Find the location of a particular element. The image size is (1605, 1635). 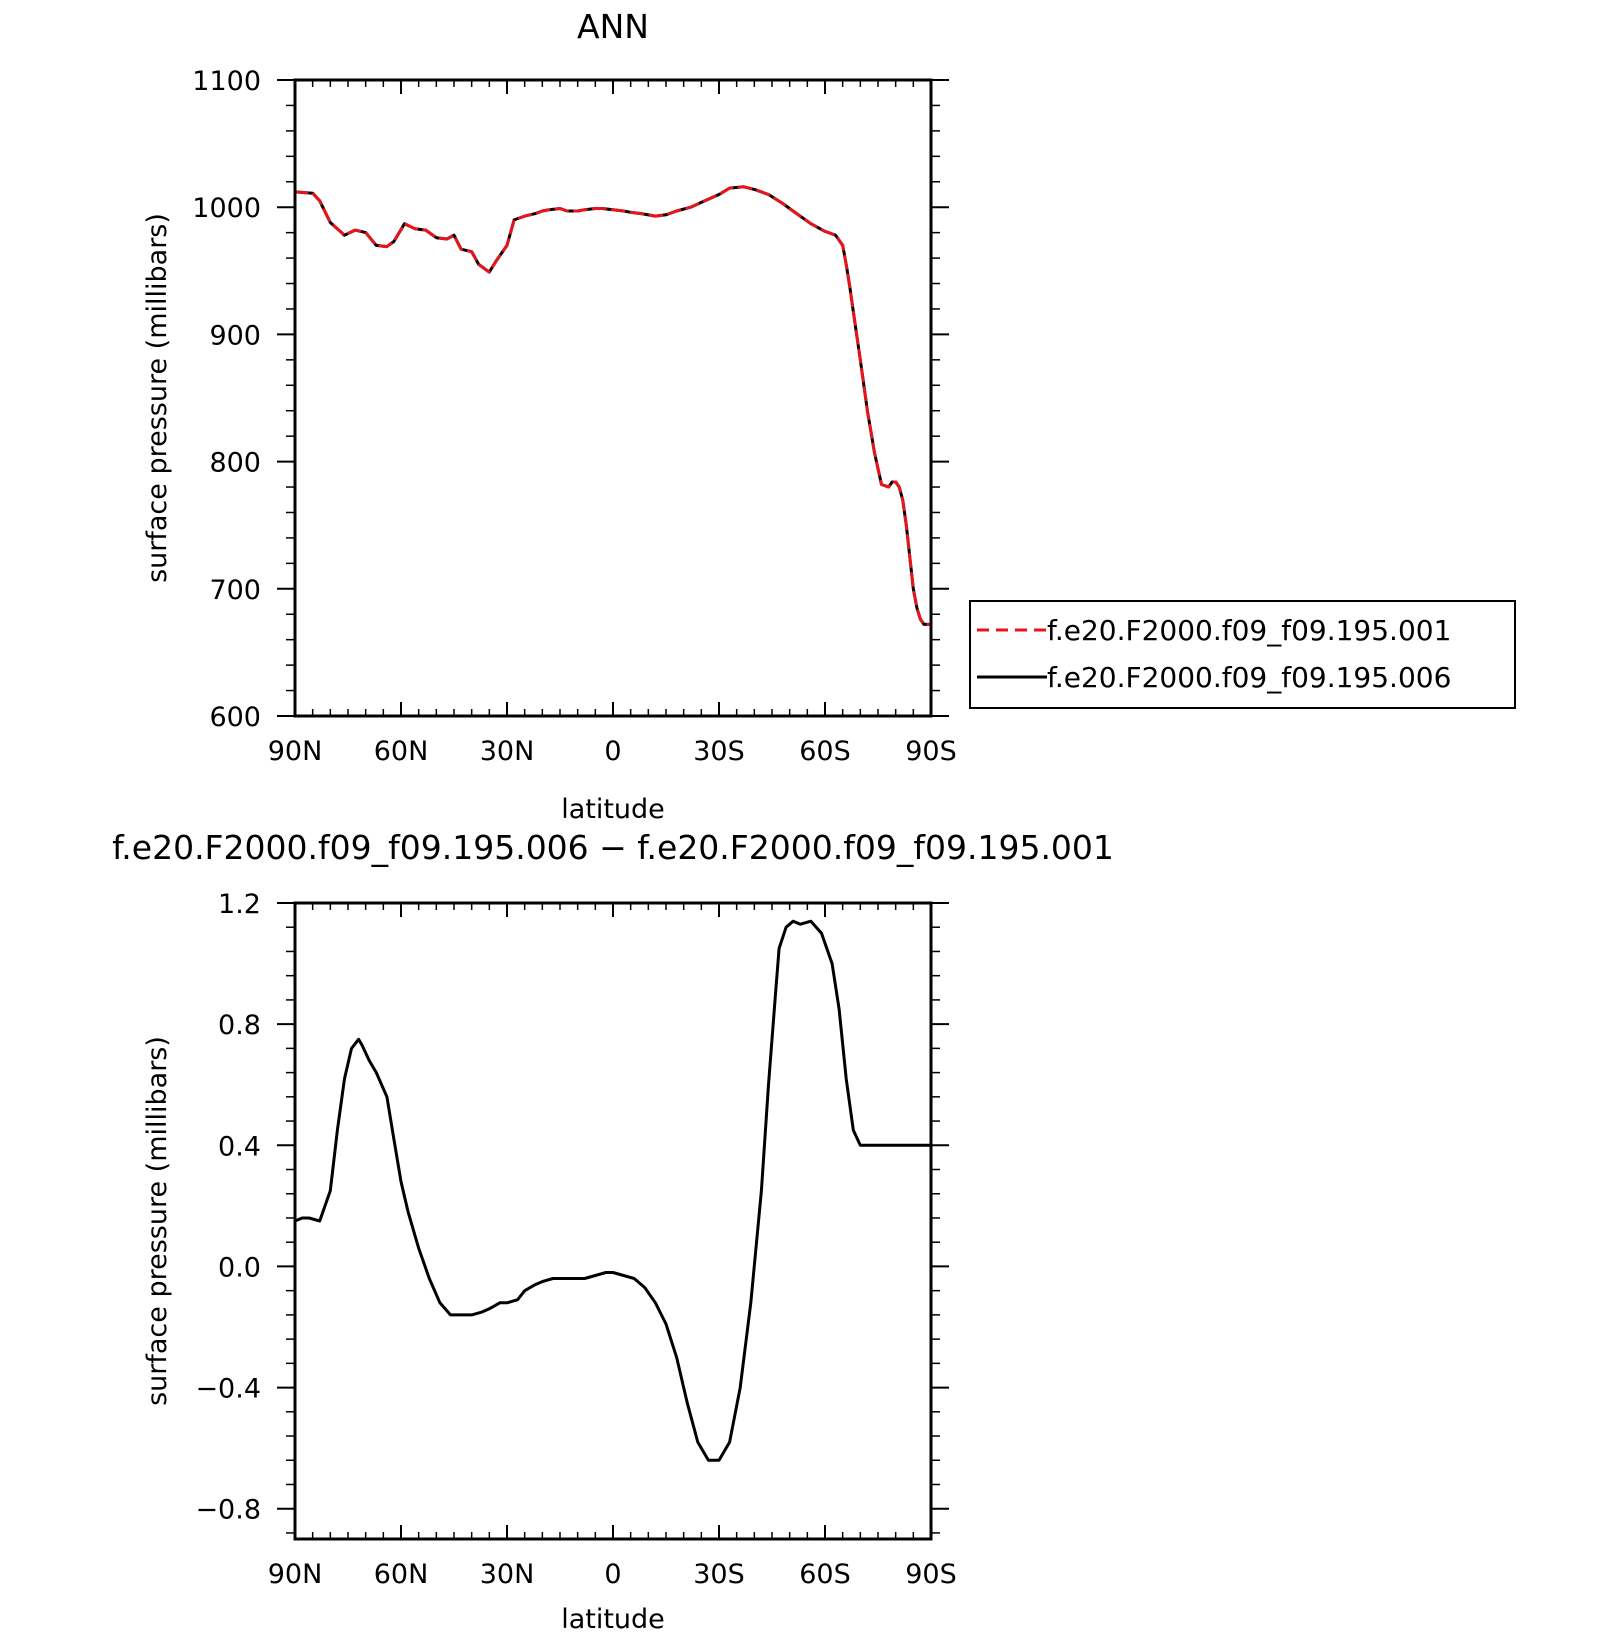

top-chart-xtick-label: 90N is located at coordinates (295, 751).